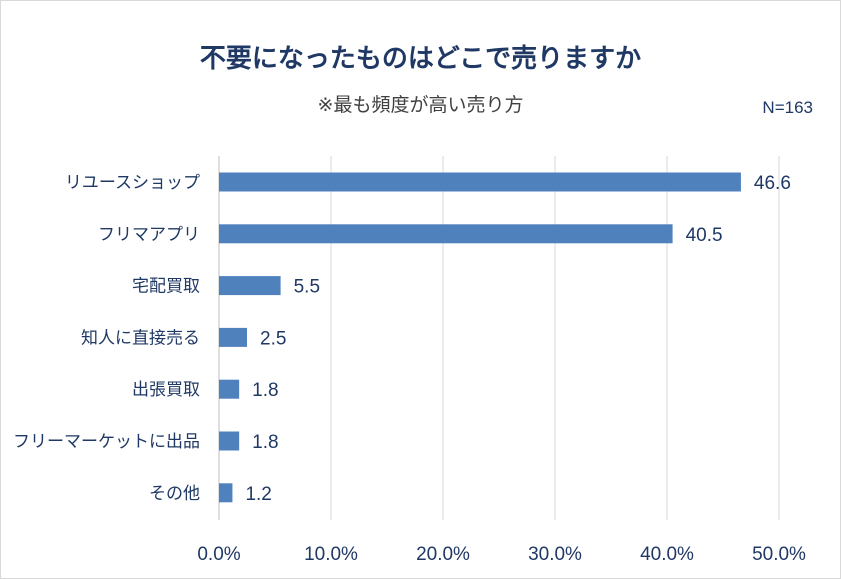 The height and width of the screenshot is (579, 841). I want to click on value-label: 5.5, so click(307, 287).